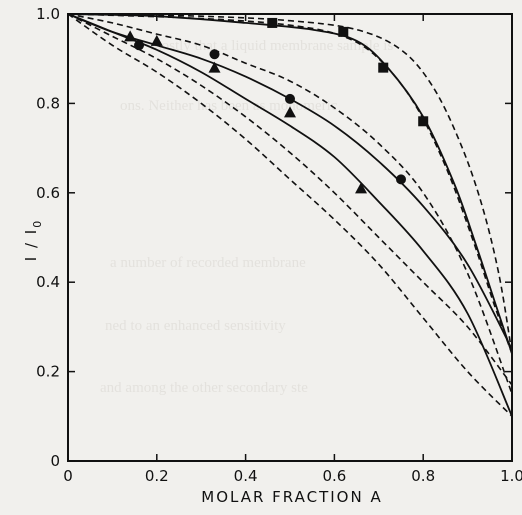 The image size is (522, 515). Describe the element at coordinates (157, 476) in the screenshot. I see `x-tick-label: 0.2` at that location.